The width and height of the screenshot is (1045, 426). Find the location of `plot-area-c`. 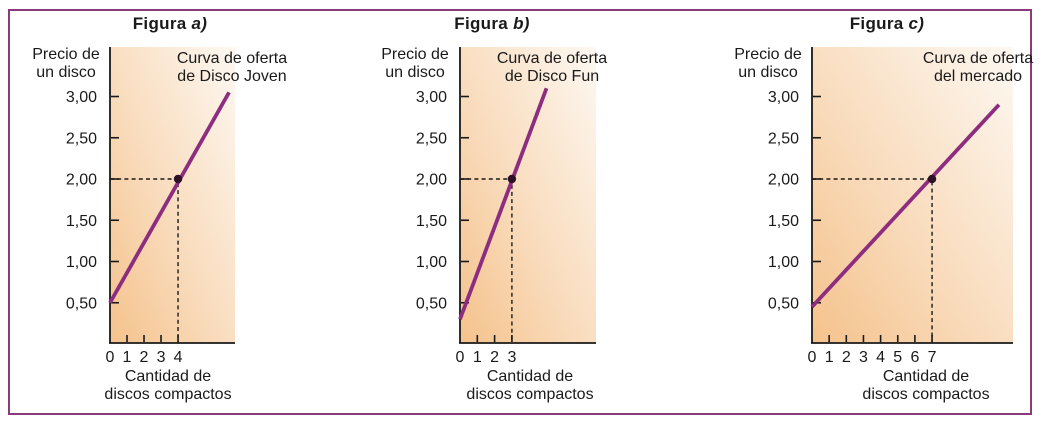

plot-area-c is located at coordinates (912, 195).